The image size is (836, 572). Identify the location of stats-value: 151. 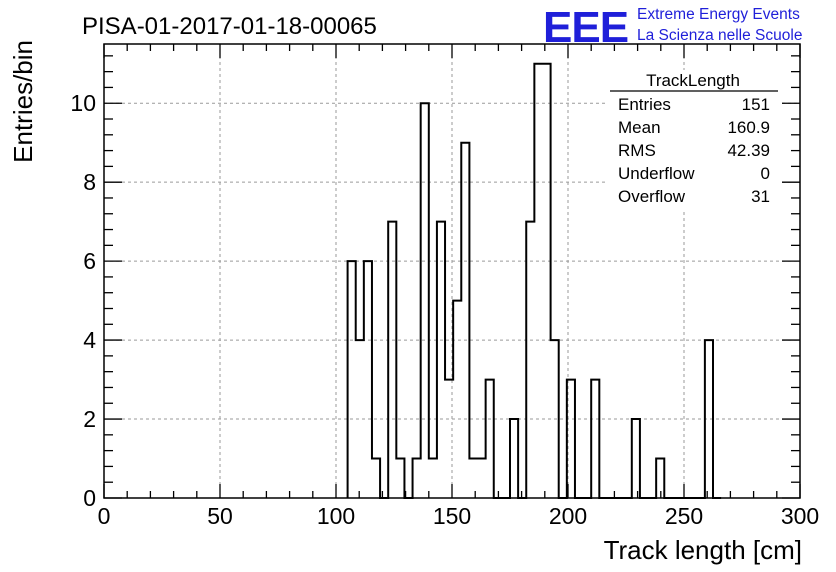
(756, 104).